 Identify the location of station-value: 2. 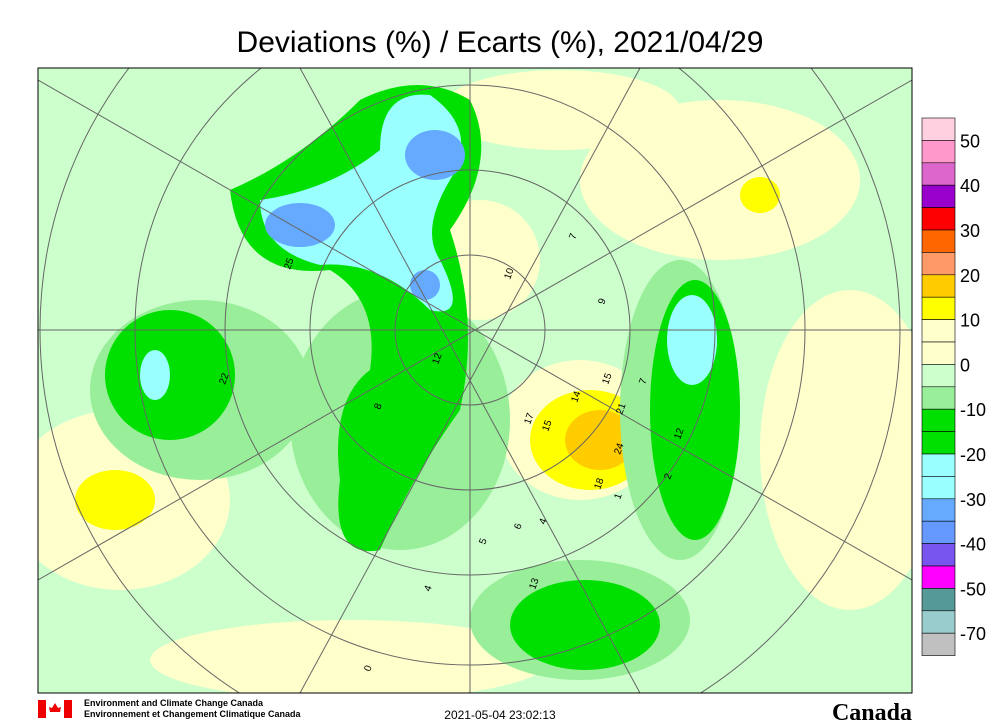
(668, 476).